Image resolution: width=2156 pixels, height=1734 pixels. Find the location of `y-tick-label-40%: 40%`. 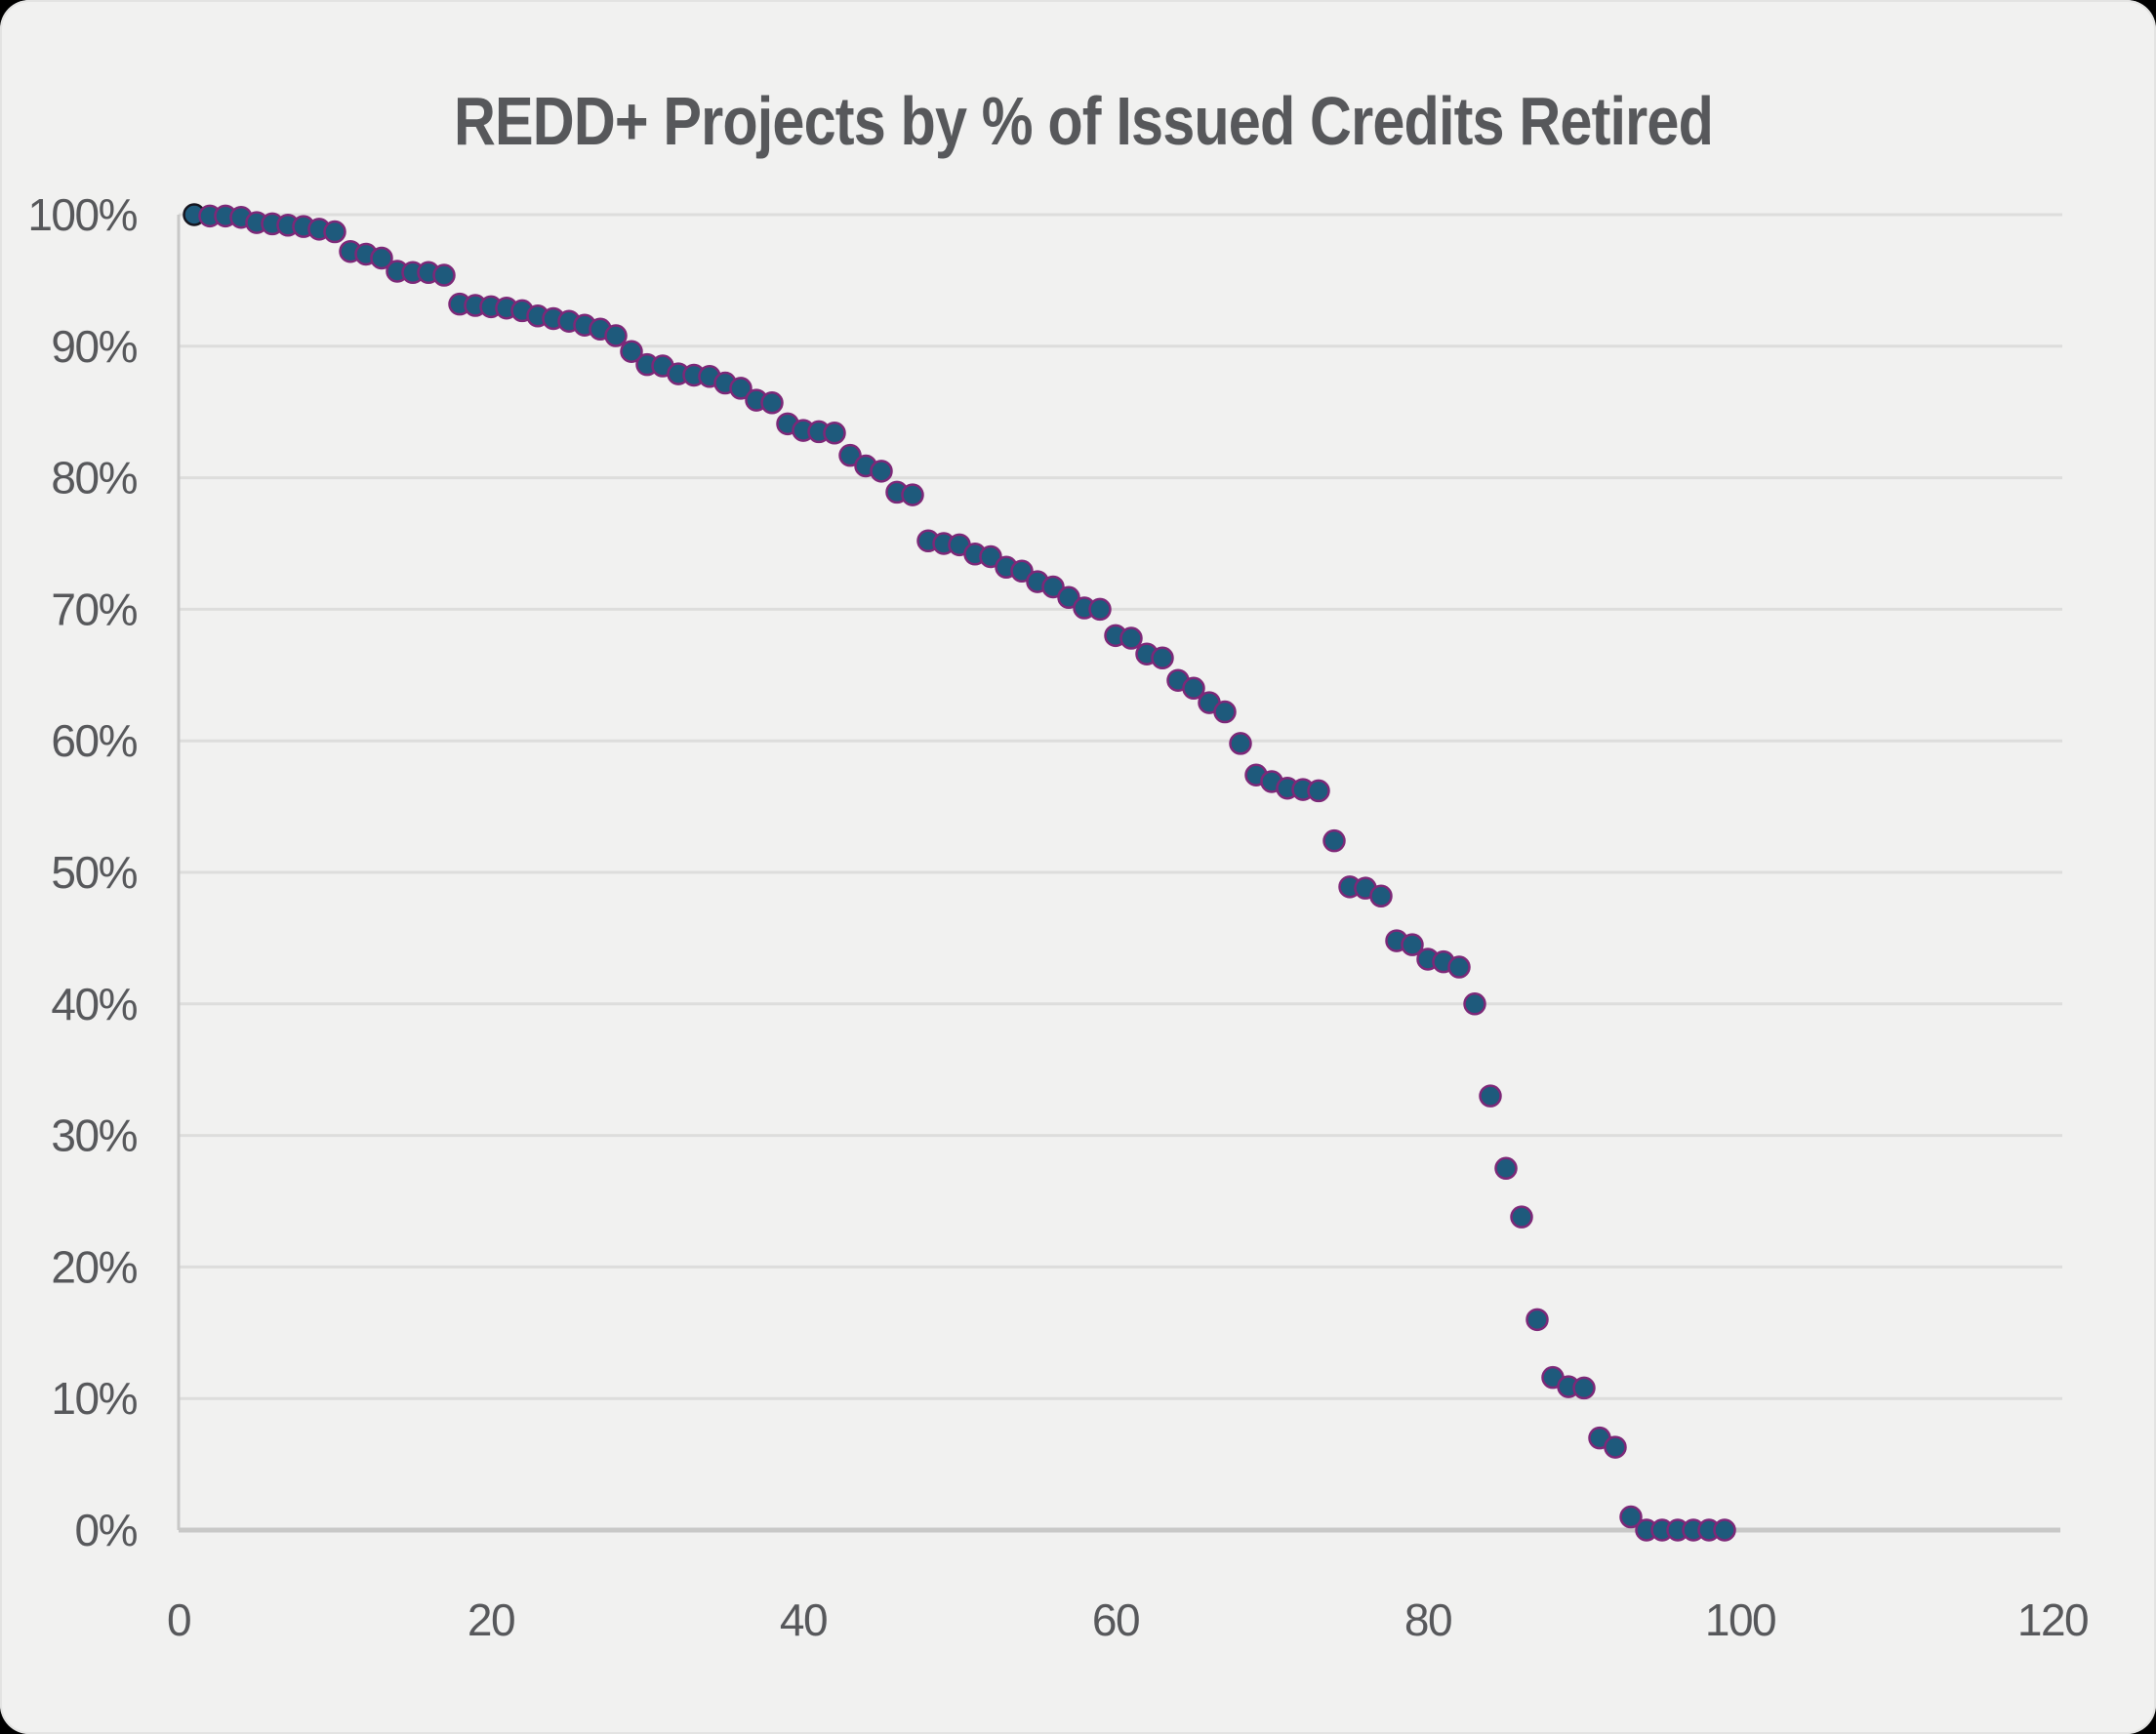

y-tick-label-40%: 40% is located at coordinates (94, 1004).